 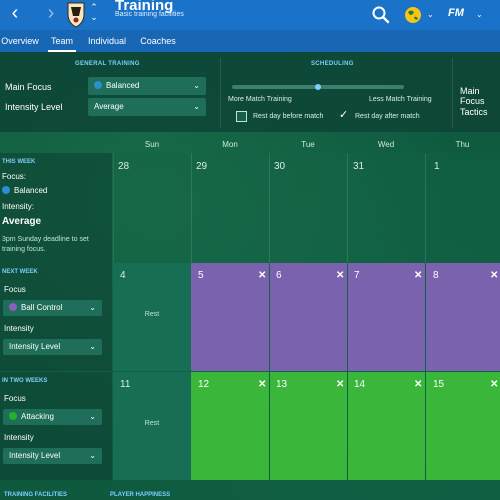 I want to click on tactics-label: Tactics, so click(x=474, y=112).